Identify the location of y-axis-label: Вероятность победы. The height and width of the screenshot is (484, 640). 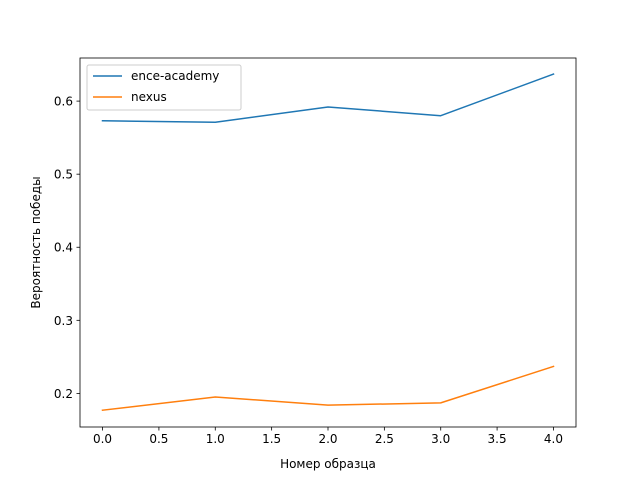
(36, 242).